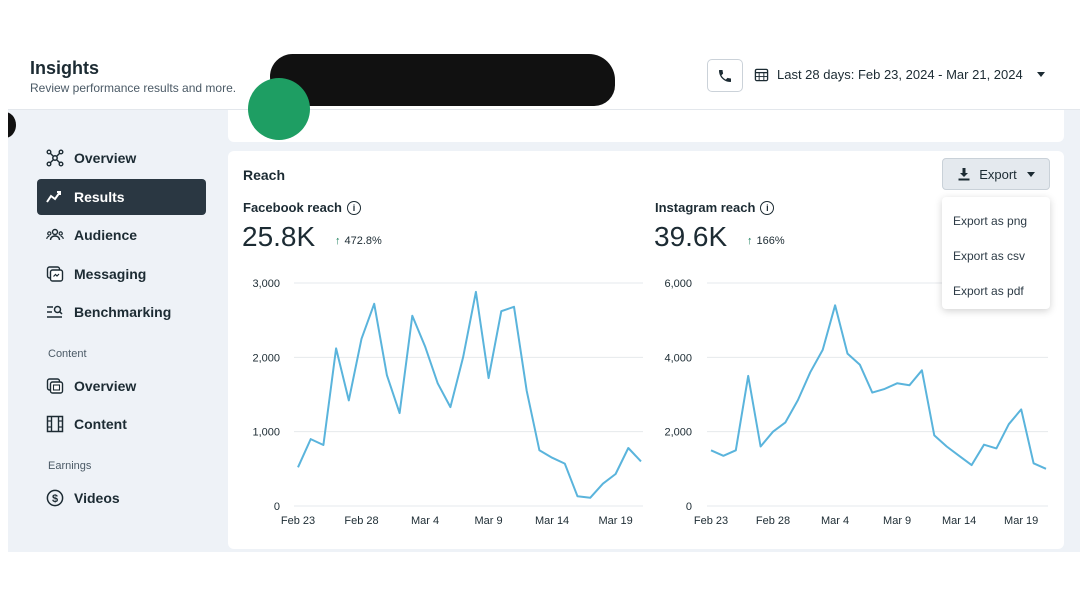  I want to click on export-button: Export, so click(996, 174).